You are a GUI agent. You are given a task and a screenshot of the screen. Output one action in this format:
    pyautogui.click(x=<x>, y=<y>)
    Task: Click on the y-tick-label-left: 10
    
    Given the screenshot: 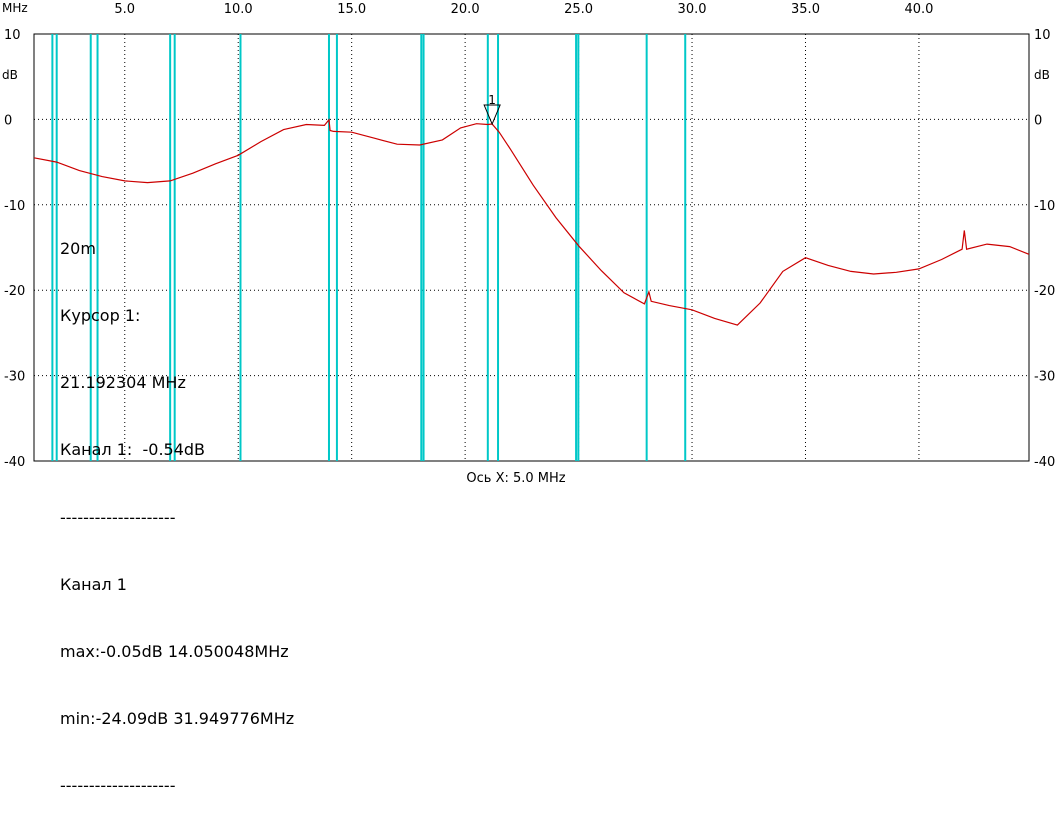 What is the action you would take?
    pyautogui.click(x=12, y=35)
    